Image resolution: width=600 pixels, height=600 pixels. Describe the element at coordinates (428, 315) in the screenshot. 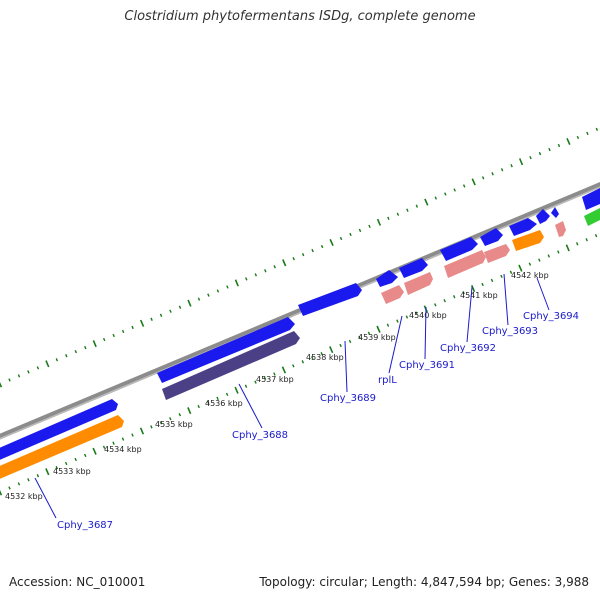

I see `tick-label: 4540 kbp` at that location.